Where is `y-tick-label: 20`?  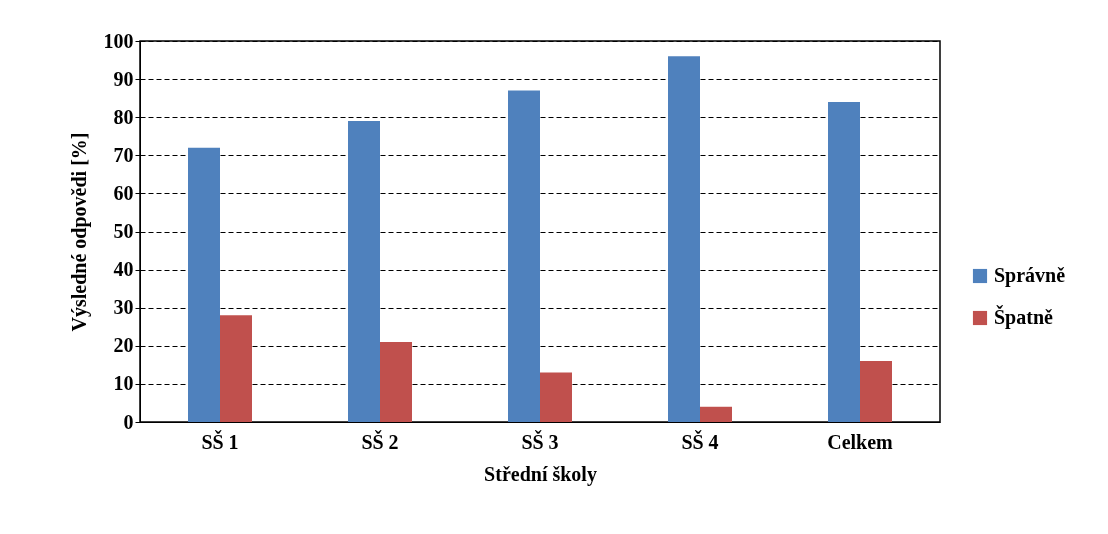
y-tick-label: 20 is located at coordinates (123, 345).